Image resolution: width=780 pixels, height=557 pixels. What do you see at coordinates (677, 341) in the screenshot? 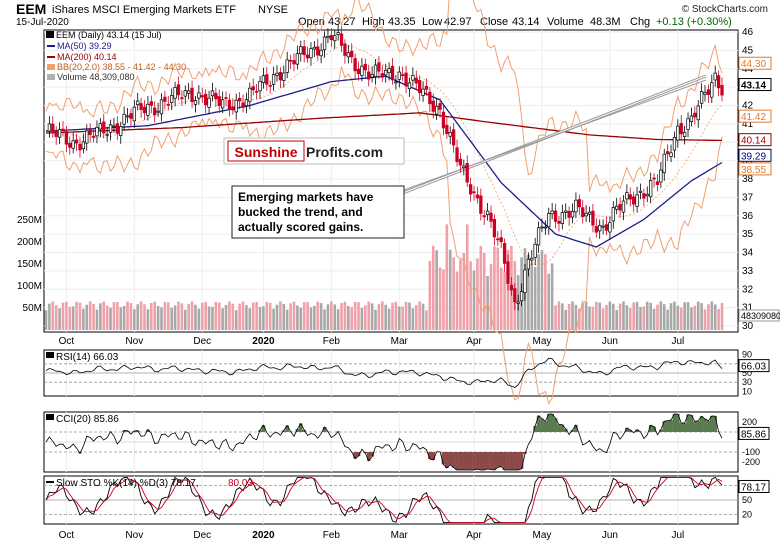
I see `x-axis-label-top: Jul` at bounding box center [677, 341].